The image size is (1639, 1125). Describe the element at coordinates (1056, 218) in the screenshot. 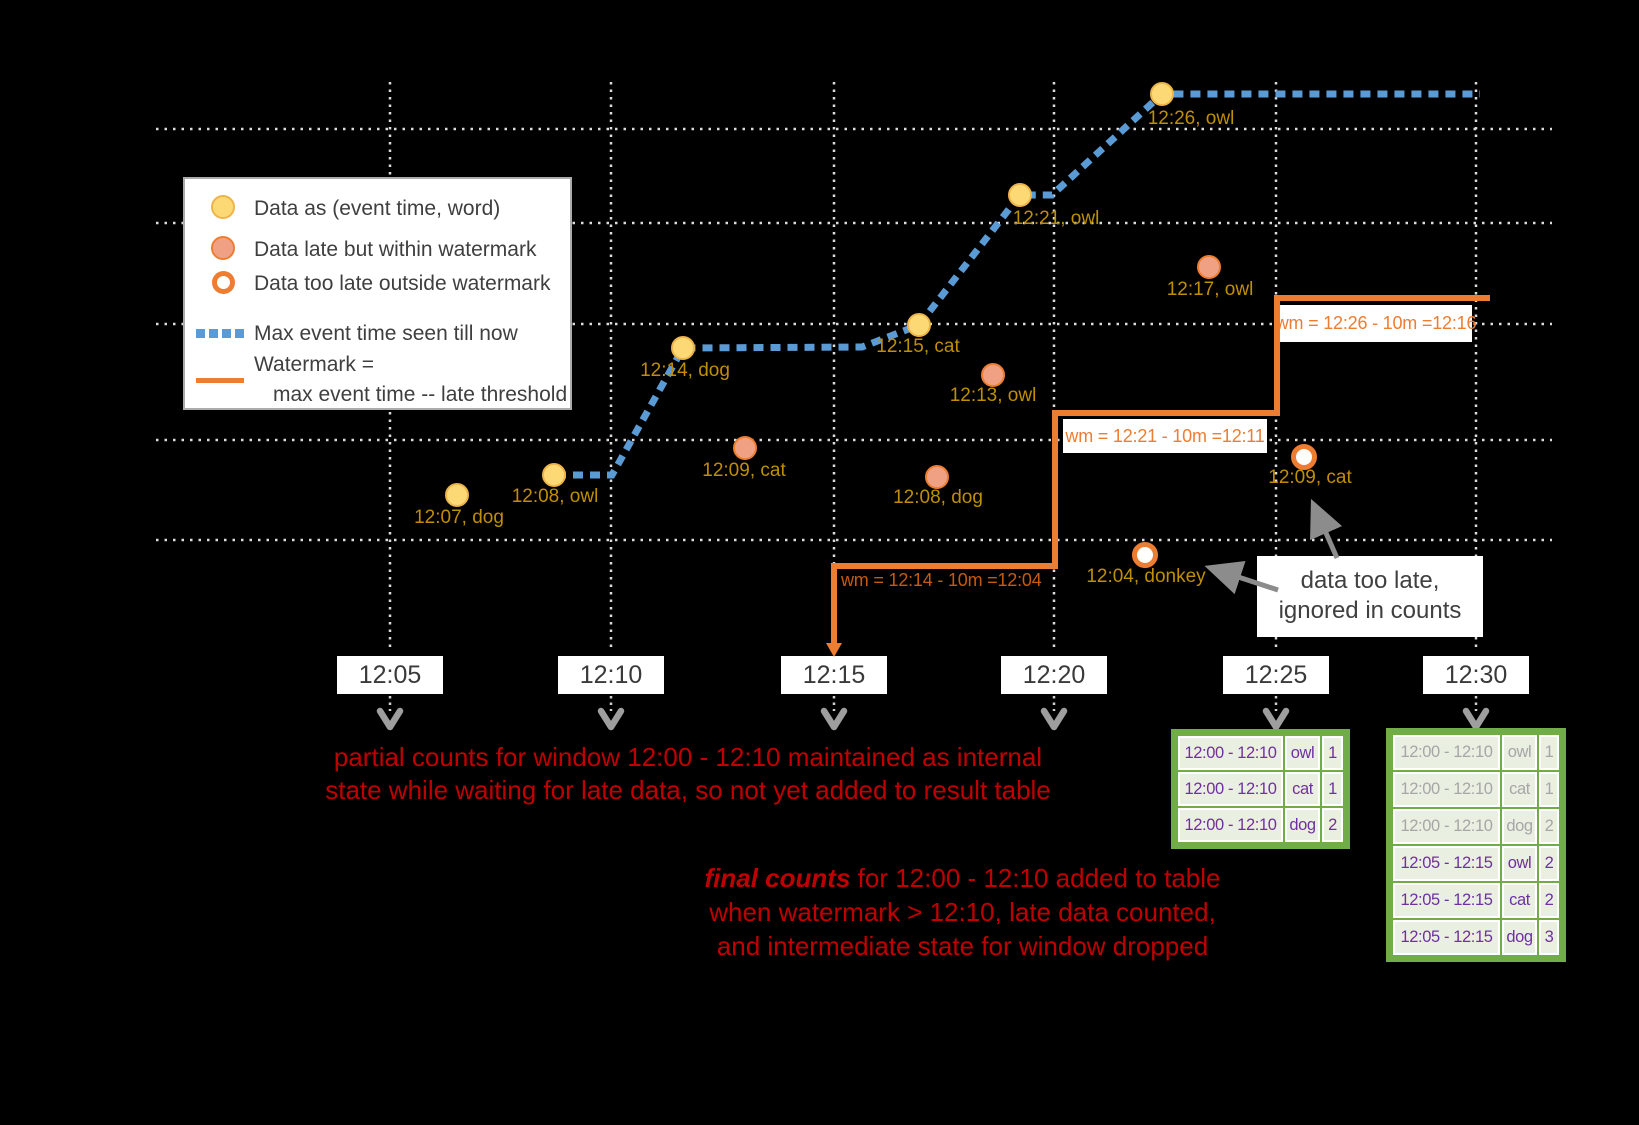

I see `data-point-label: 12:21, owl` at that location.